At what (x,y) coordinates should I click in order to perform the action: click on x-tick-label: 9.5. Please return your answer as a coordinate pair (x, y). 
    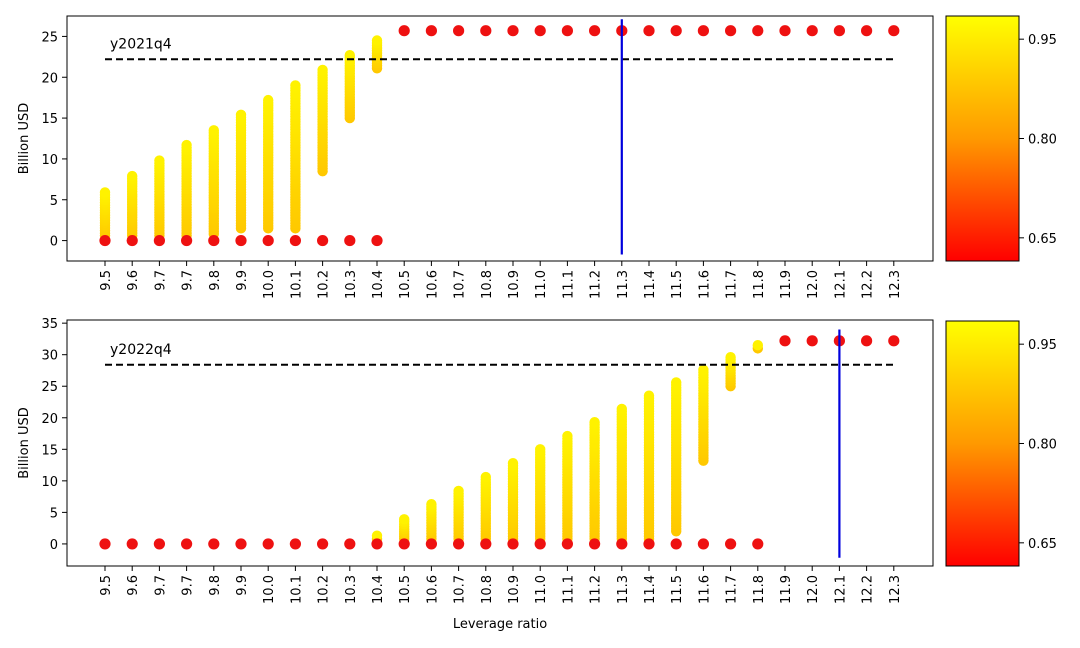
    Looking at the image, I should click on (106, 585).